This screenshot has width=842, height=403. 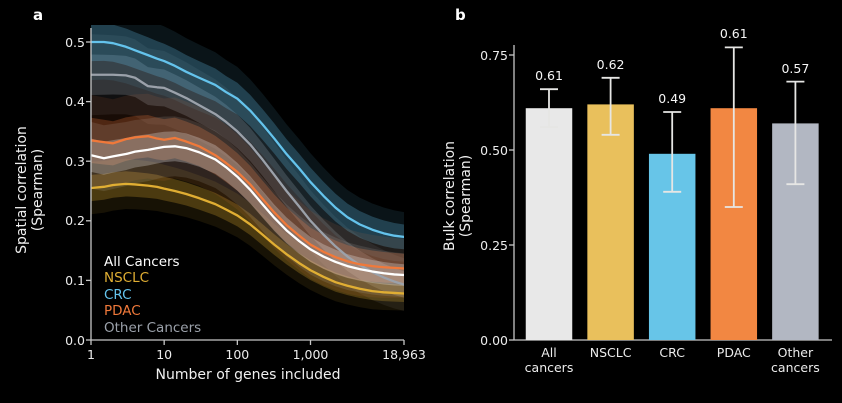 I want to click on panel-a-x-tick-label: 1, so click(x=91, y=354).